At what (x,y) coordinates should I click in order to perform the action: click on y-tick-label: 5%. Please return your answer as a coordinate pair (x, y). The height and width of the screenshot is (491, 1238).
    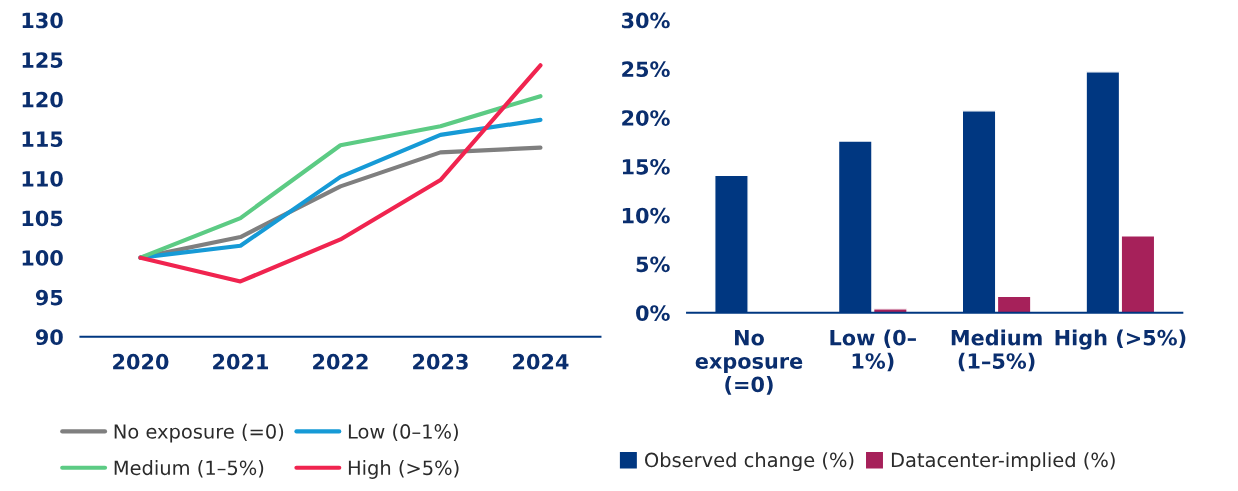
    Looking at the image, I should click on (653, 264).